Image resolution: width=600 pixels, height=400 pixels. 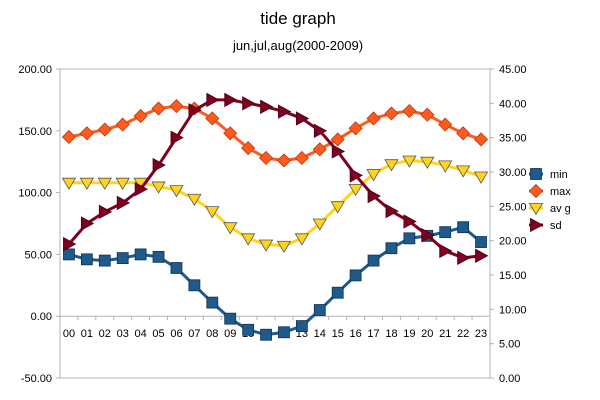 I want to click on x-tick-label: 05, so click(x=158, y=334).